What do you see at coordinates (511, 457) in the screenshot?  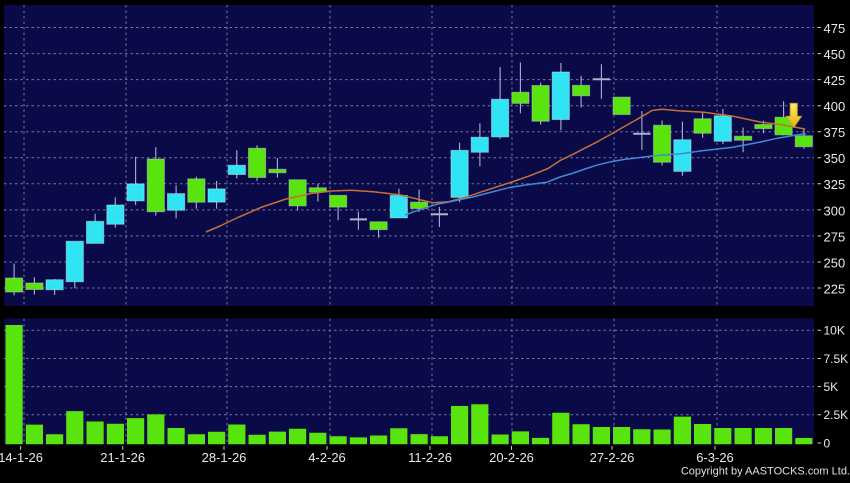 I see `svg-text: 20-2-26` at bounding box center [511, 457].